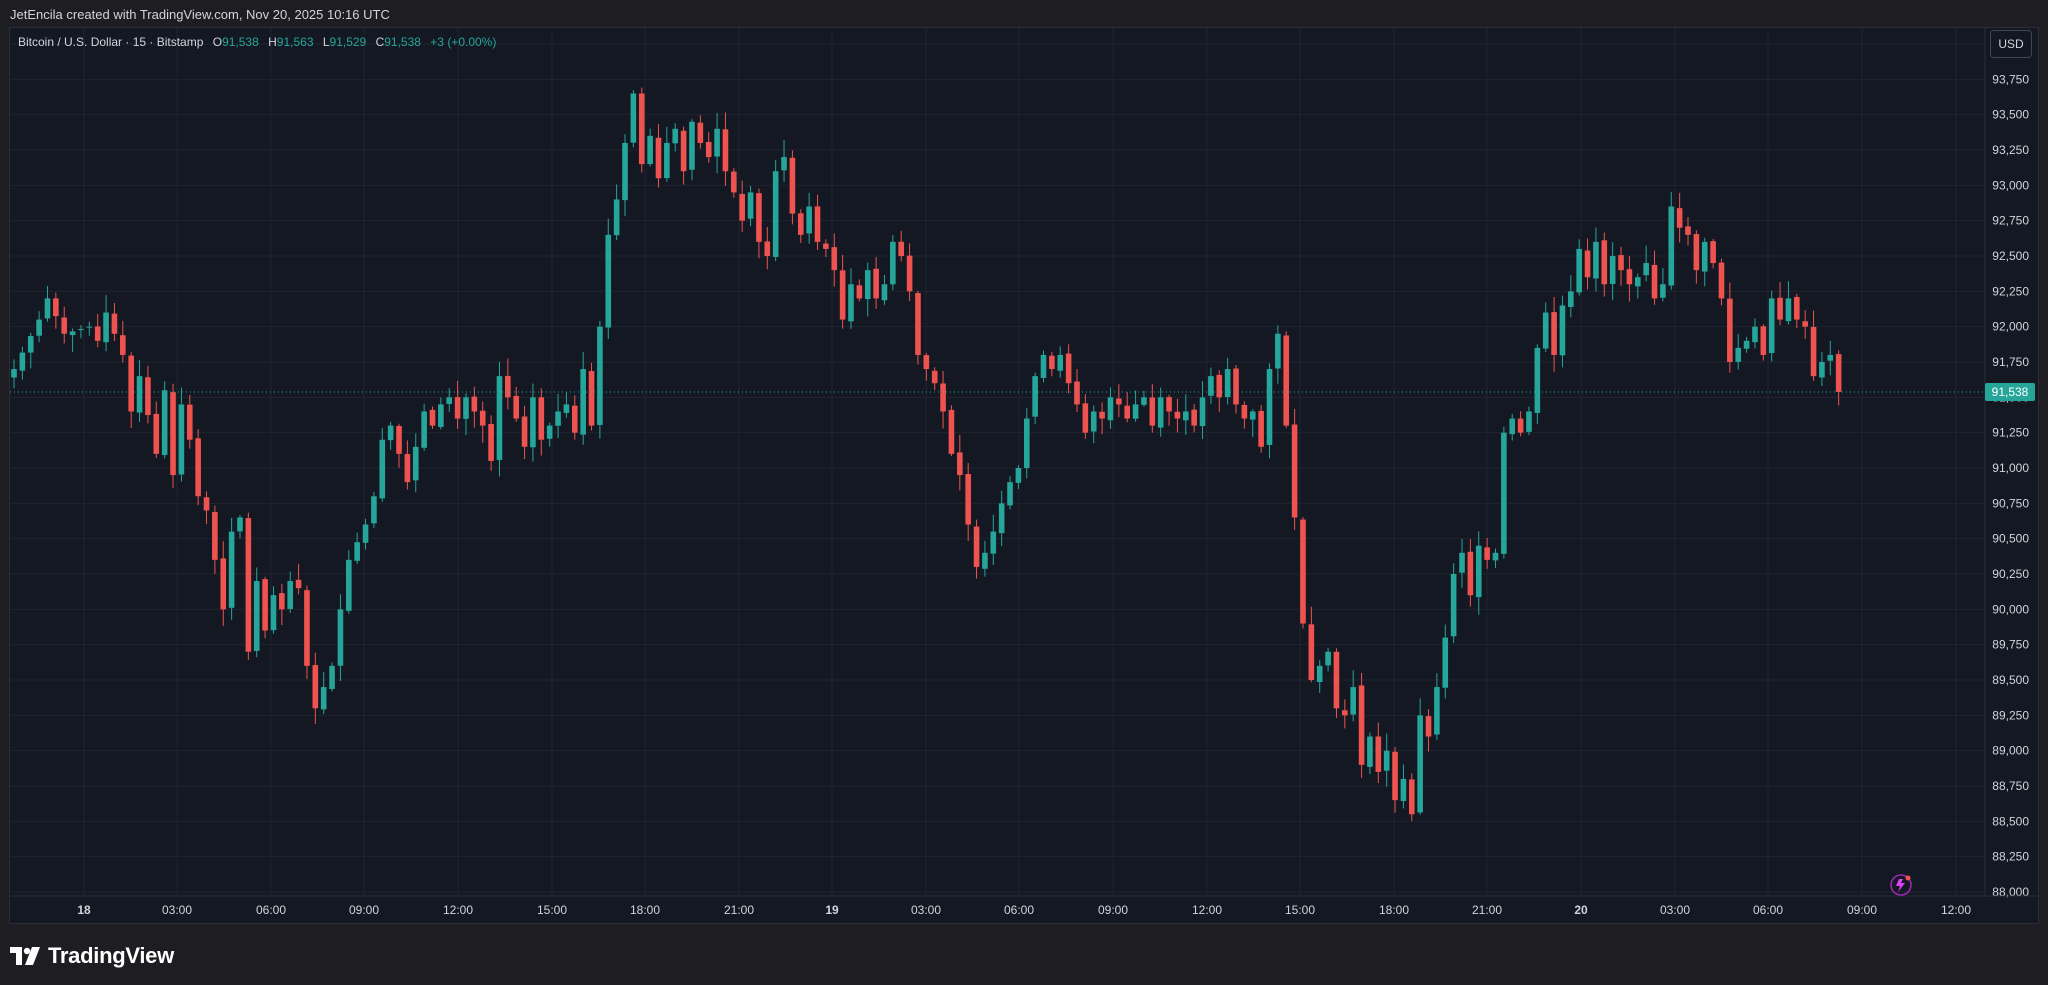 This screenshot has width=2048, height=985. I want to click on y-tick-label: 90,500, so click(2010, 539).